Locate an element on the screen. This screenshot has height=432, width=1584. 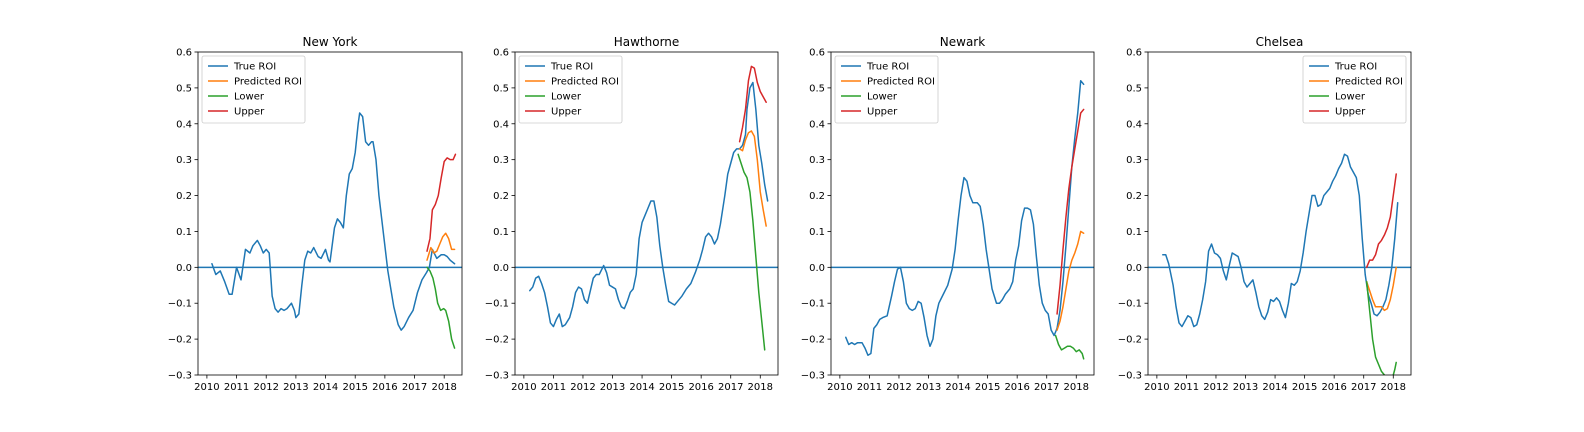
legend-box is located at coordinates (1354, 89).